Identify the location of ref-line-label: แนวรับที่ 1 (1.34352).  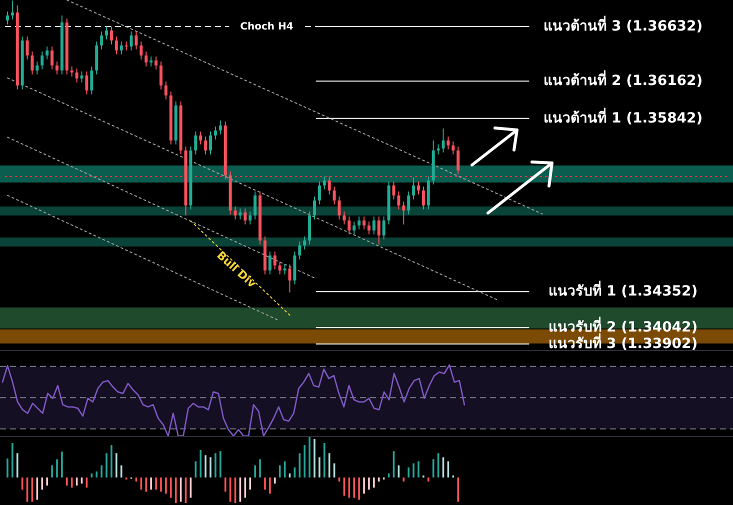
(623, 290).